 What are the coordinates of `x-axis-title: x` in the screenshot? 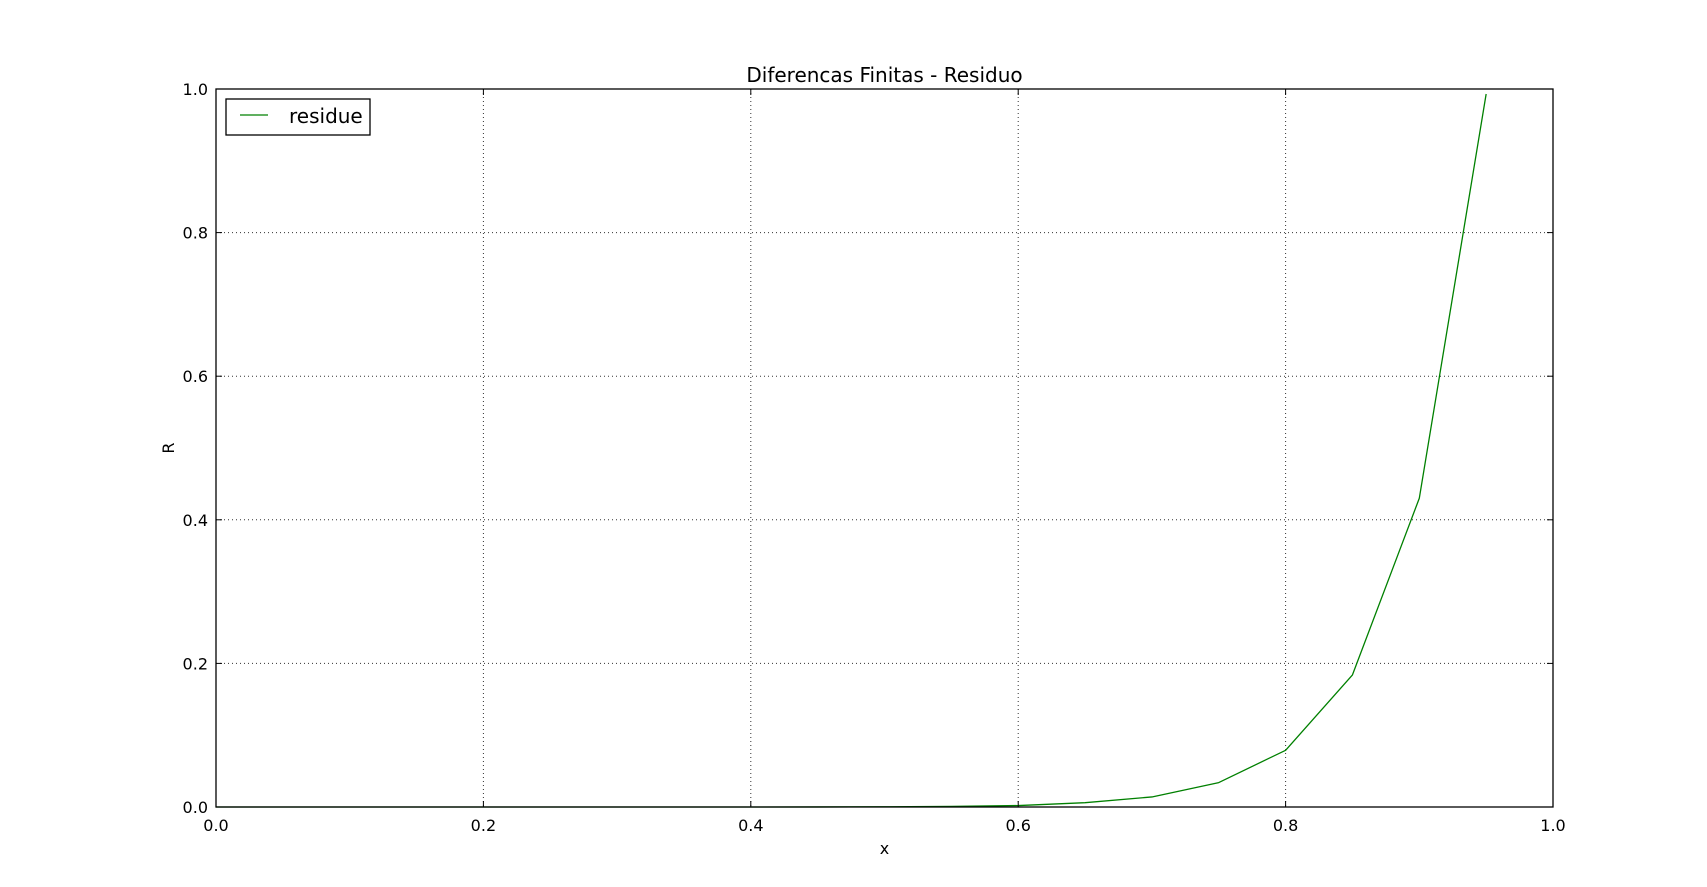 It's located at (884, 848).